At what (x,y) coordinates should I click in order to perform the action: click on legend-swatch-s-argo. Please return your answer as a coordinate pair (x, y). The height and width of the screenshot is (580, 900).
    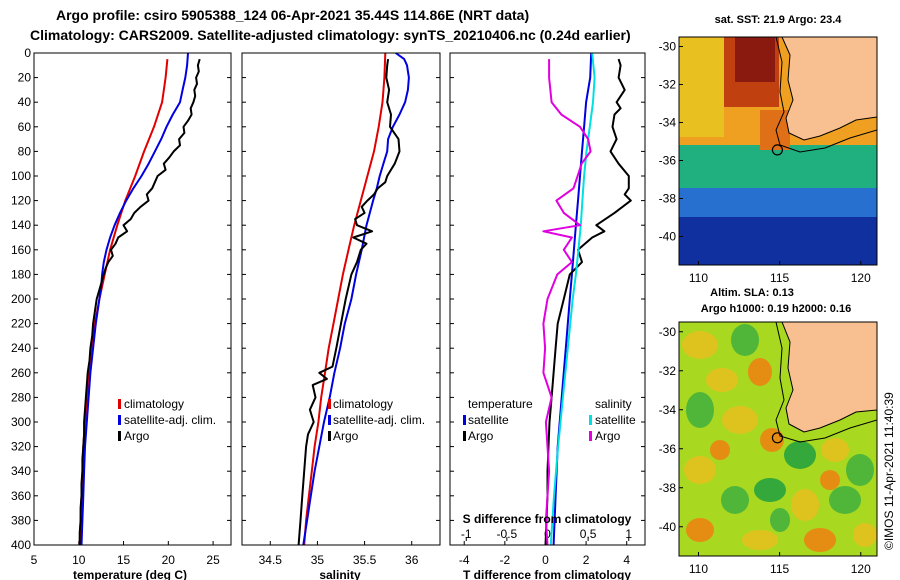
    Looking at the image, I should click on (590, 436).